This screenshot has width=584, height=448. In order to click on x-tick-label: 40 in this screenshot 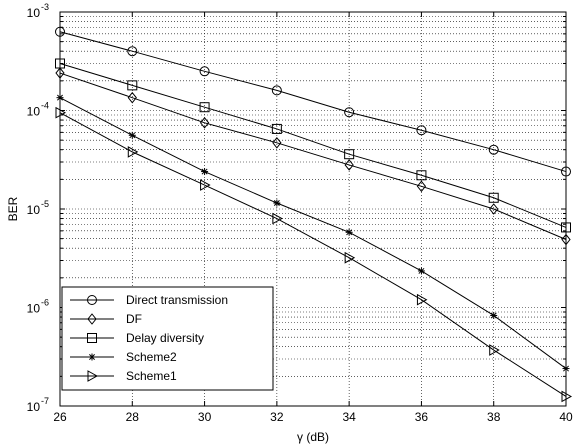, I will do `click(566, 417)`.